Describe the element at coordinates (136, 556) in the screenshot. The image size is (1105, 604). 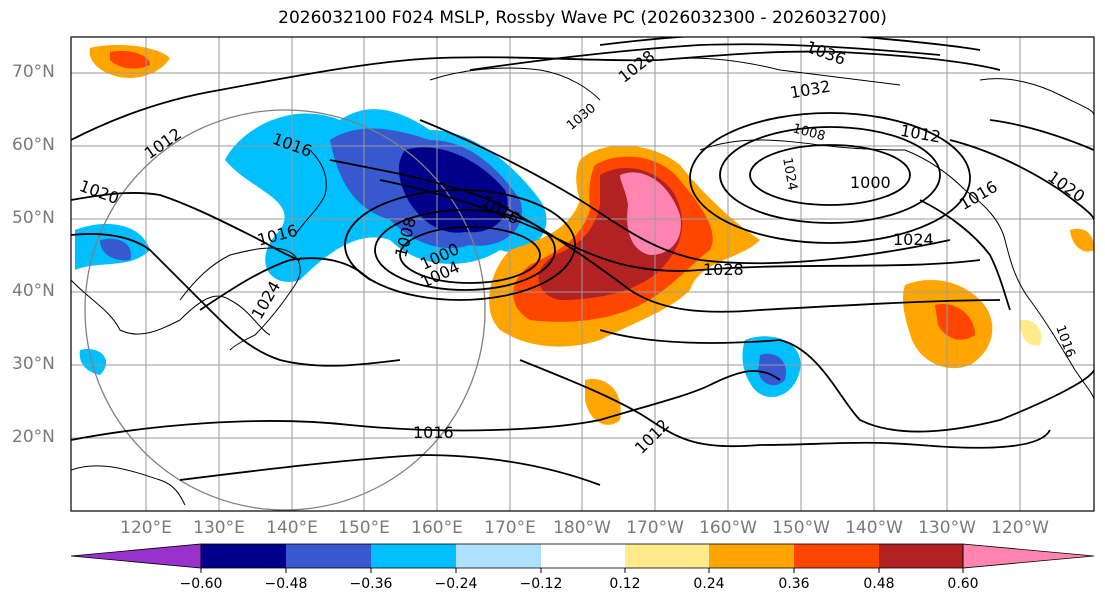
I see `colorbar-extend-left` at that location.